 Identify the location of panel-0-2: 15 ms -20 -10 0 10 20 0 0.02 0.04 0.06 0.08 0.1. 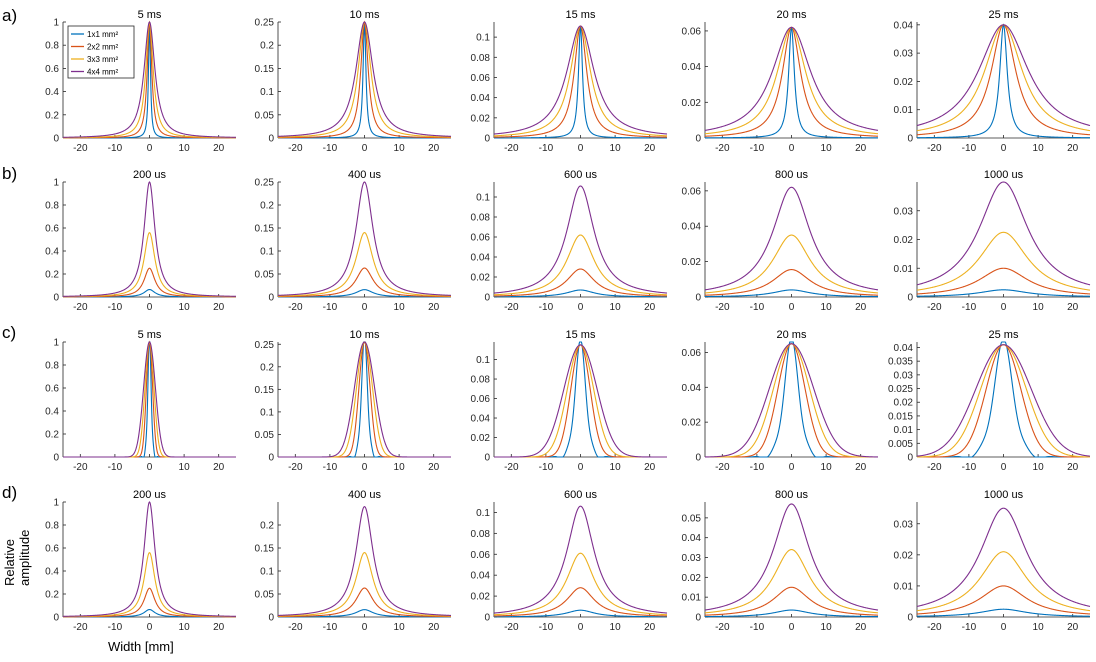
(569, 81).